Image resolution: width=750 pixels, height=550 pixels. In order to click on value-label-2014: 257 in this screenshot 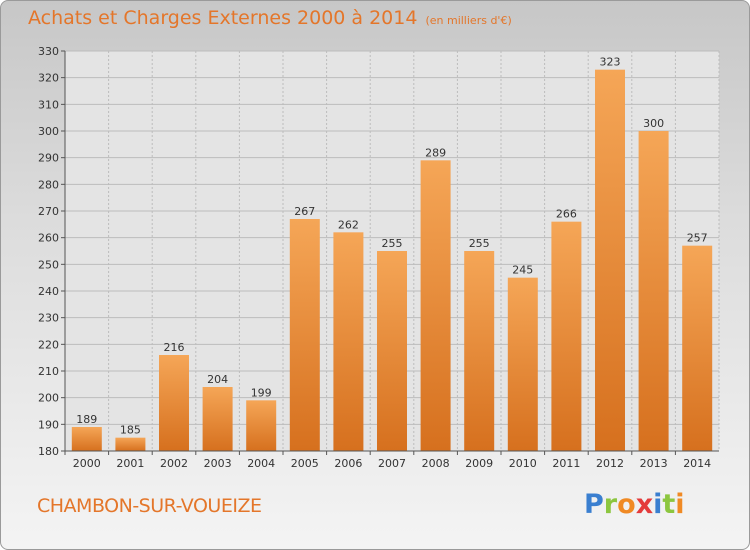, I will do `click(697, 238)`.